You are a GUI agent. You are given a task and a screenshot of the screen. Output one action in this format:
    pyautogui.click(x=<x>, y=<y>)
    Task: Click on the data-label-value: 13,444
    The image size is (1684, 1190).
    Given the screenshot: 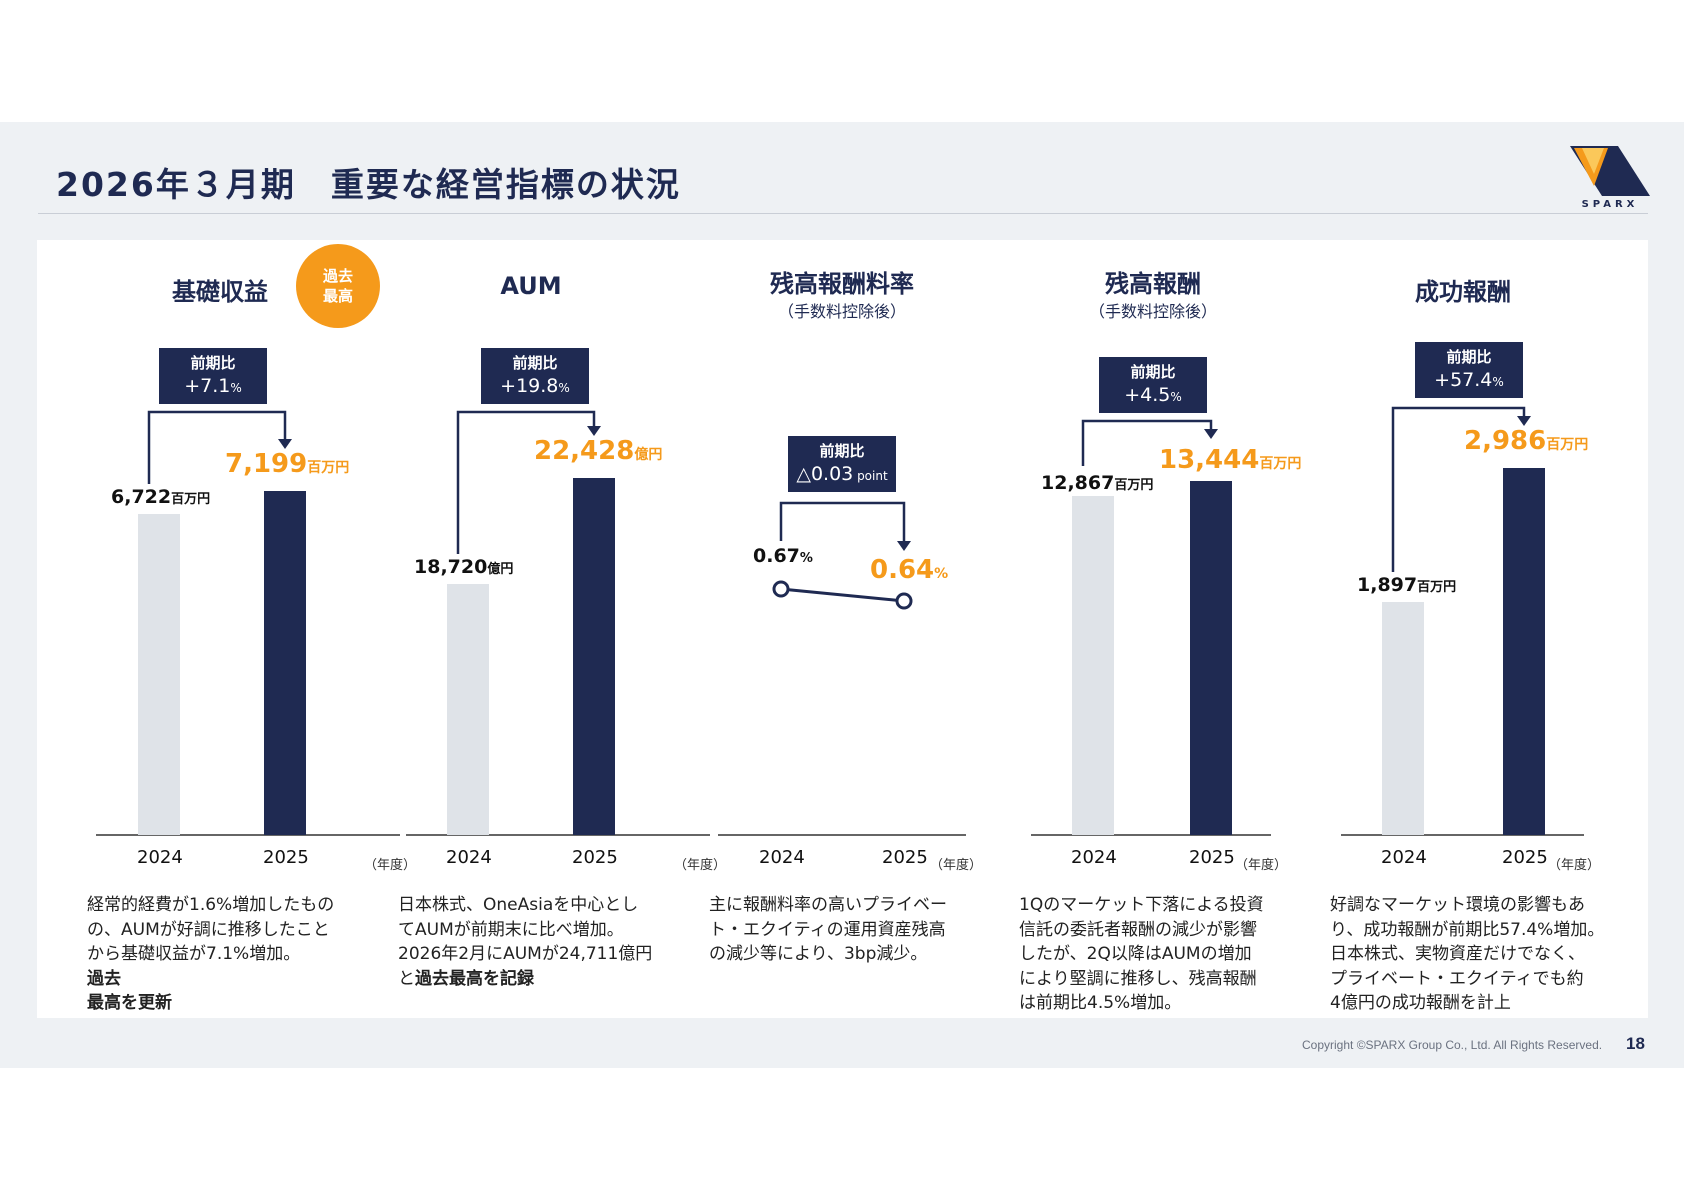 What is the action you would take?
    pyautogui.click(x=1209, y=460)
    